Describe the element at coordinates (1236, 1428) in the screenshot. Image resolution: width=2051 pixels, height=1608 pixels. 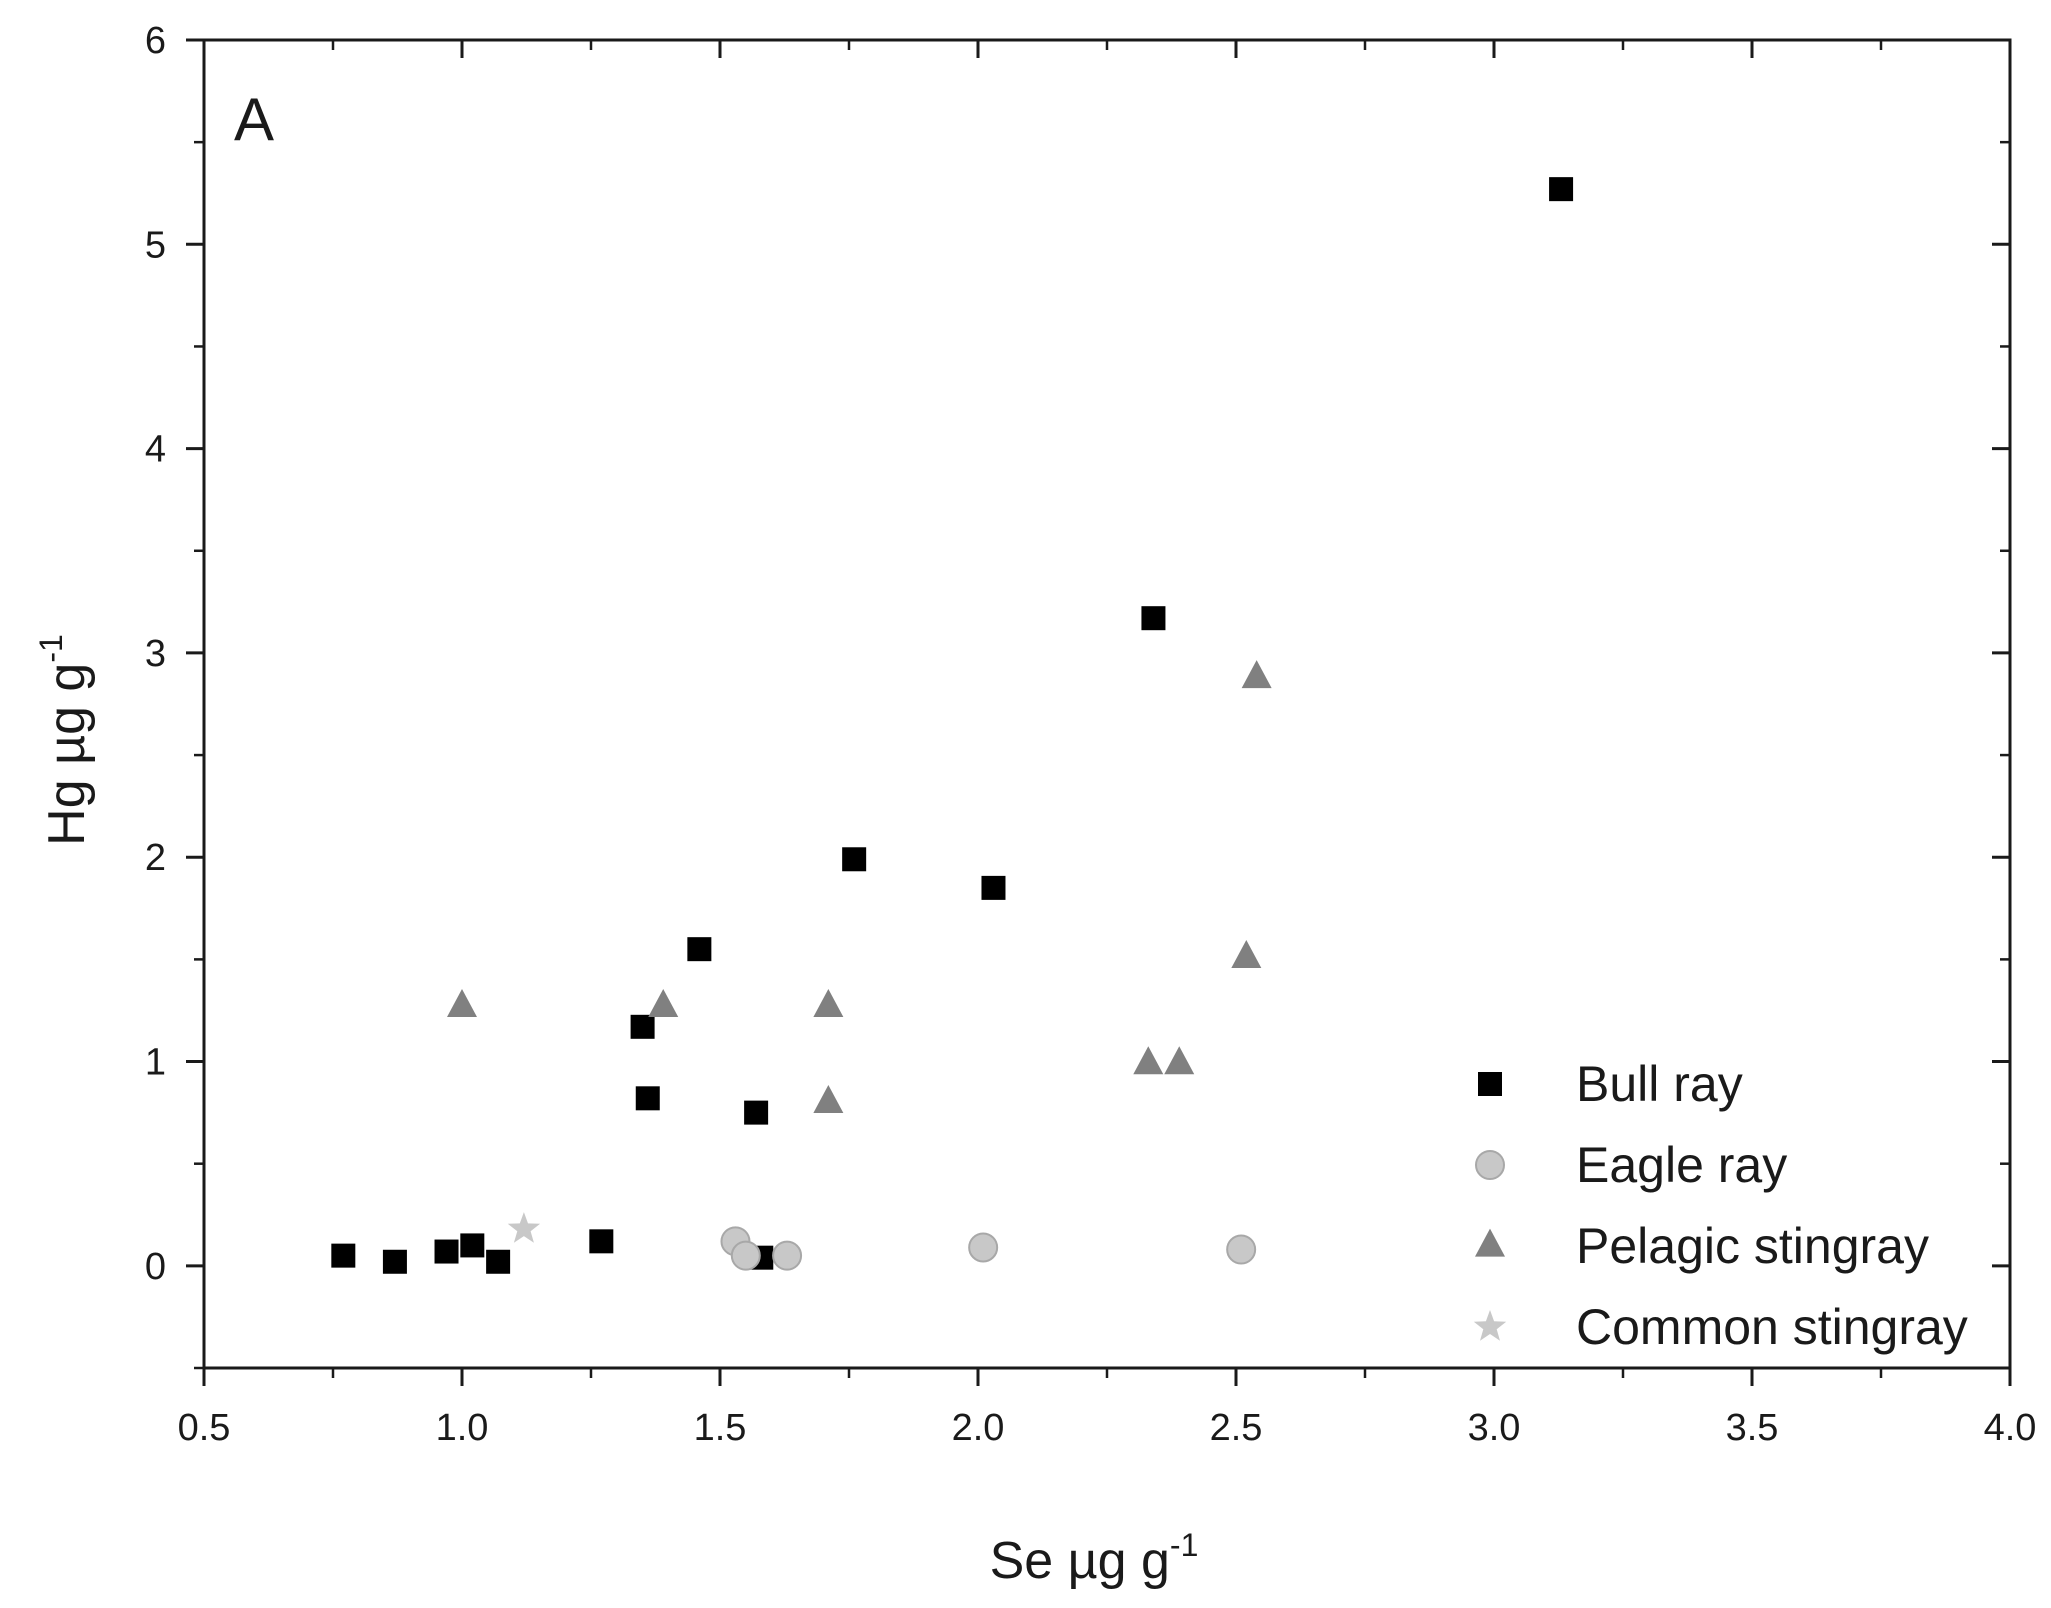
I see `x-tick-label: 2.5` at that location.